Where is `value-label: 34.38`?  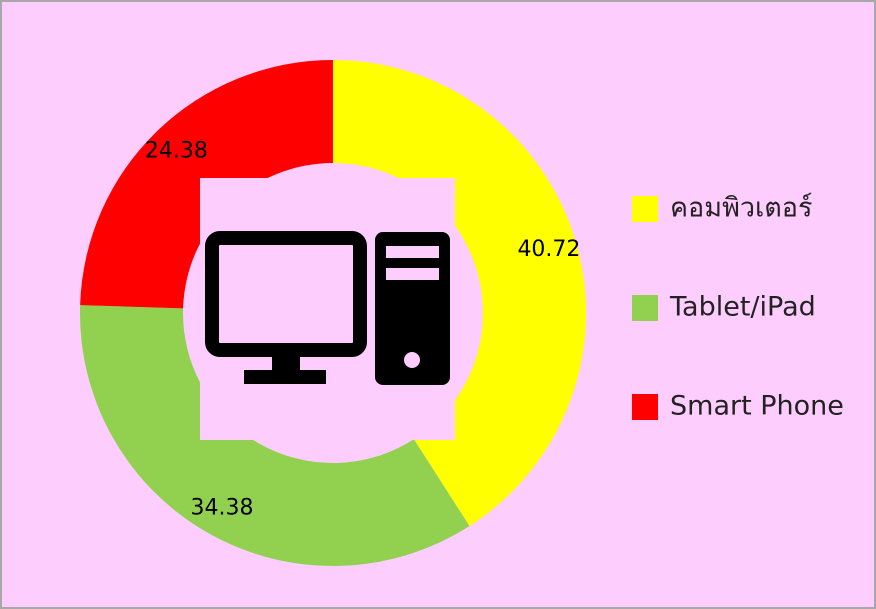 value-label: 34.38 is located at coordinates (221, 508).